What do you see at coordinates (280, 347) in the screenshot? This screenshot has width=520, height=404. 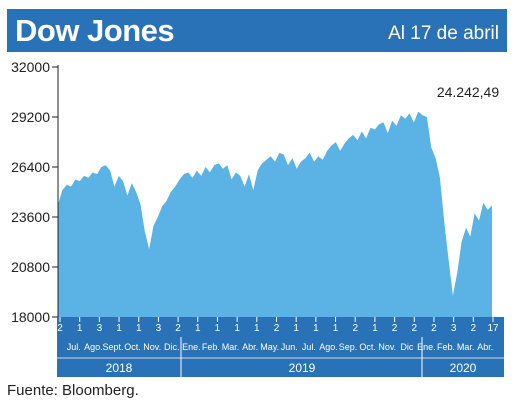 I see `x-axis-band` at bounding box center [280, 347].